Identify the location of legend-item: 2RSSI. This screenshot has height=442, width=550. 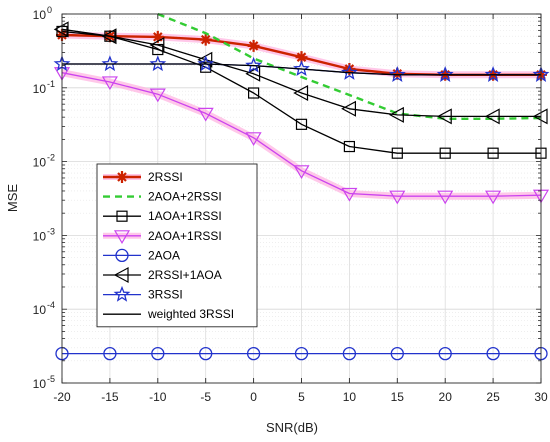
(143, 177).